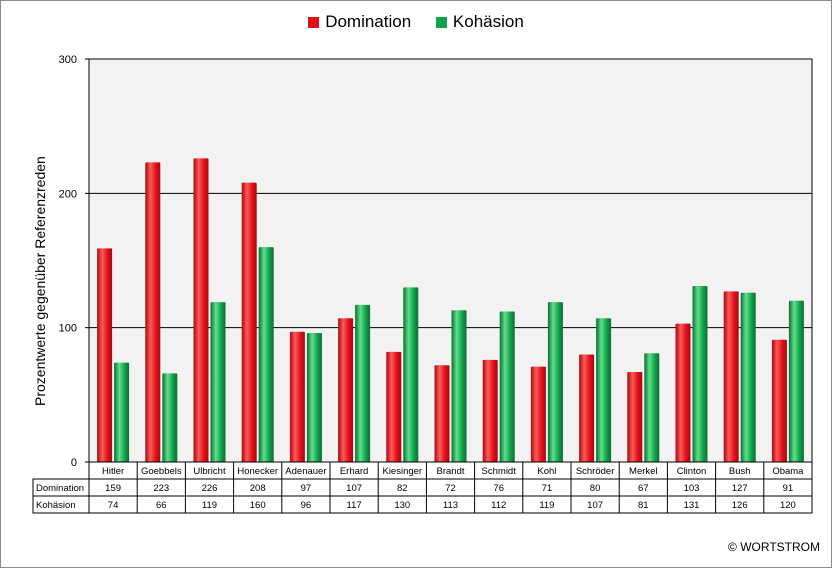 Image resolution: width=832 pixels, height=568 pixels. What do you see at coordinates (306, 505) in the screenshot?
I see `data-label: 96` at bounding box center [306, 505].